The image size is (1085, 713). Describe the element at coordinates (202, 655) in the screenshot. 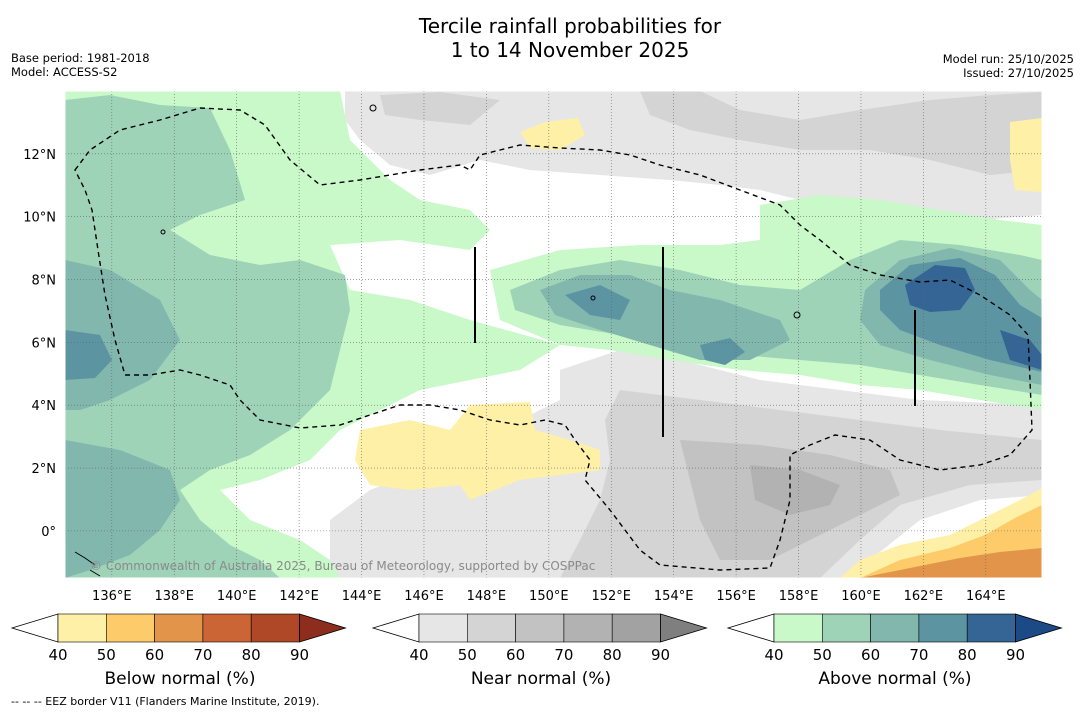

I see `colorbar-0-tick-70: 70` at that location.